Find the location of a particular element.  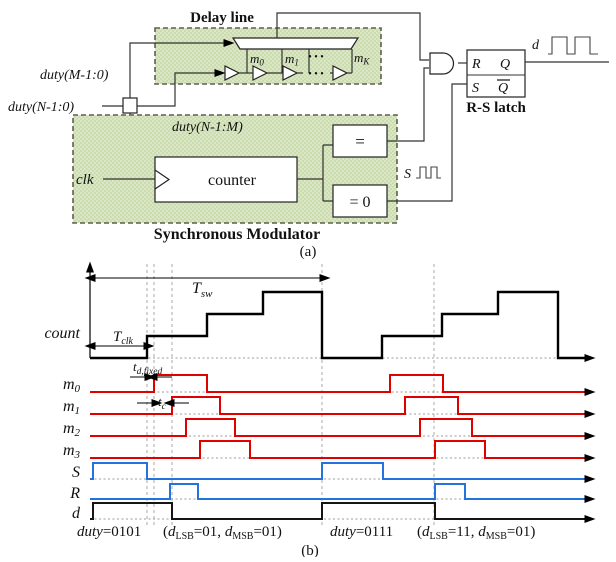

tap-dots: • • • is located at coordinates (316, 57).